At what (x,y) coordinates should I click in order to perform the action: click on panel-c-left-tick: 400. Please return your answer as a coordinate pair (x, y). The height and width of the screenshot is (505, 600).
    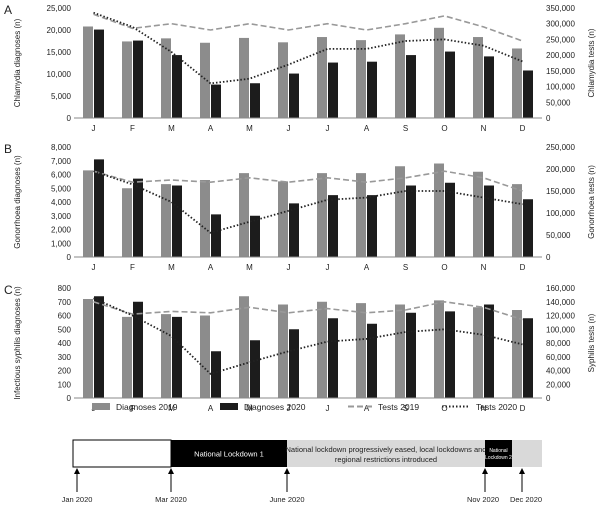
    Looking at the image, I should click on (65, 343).